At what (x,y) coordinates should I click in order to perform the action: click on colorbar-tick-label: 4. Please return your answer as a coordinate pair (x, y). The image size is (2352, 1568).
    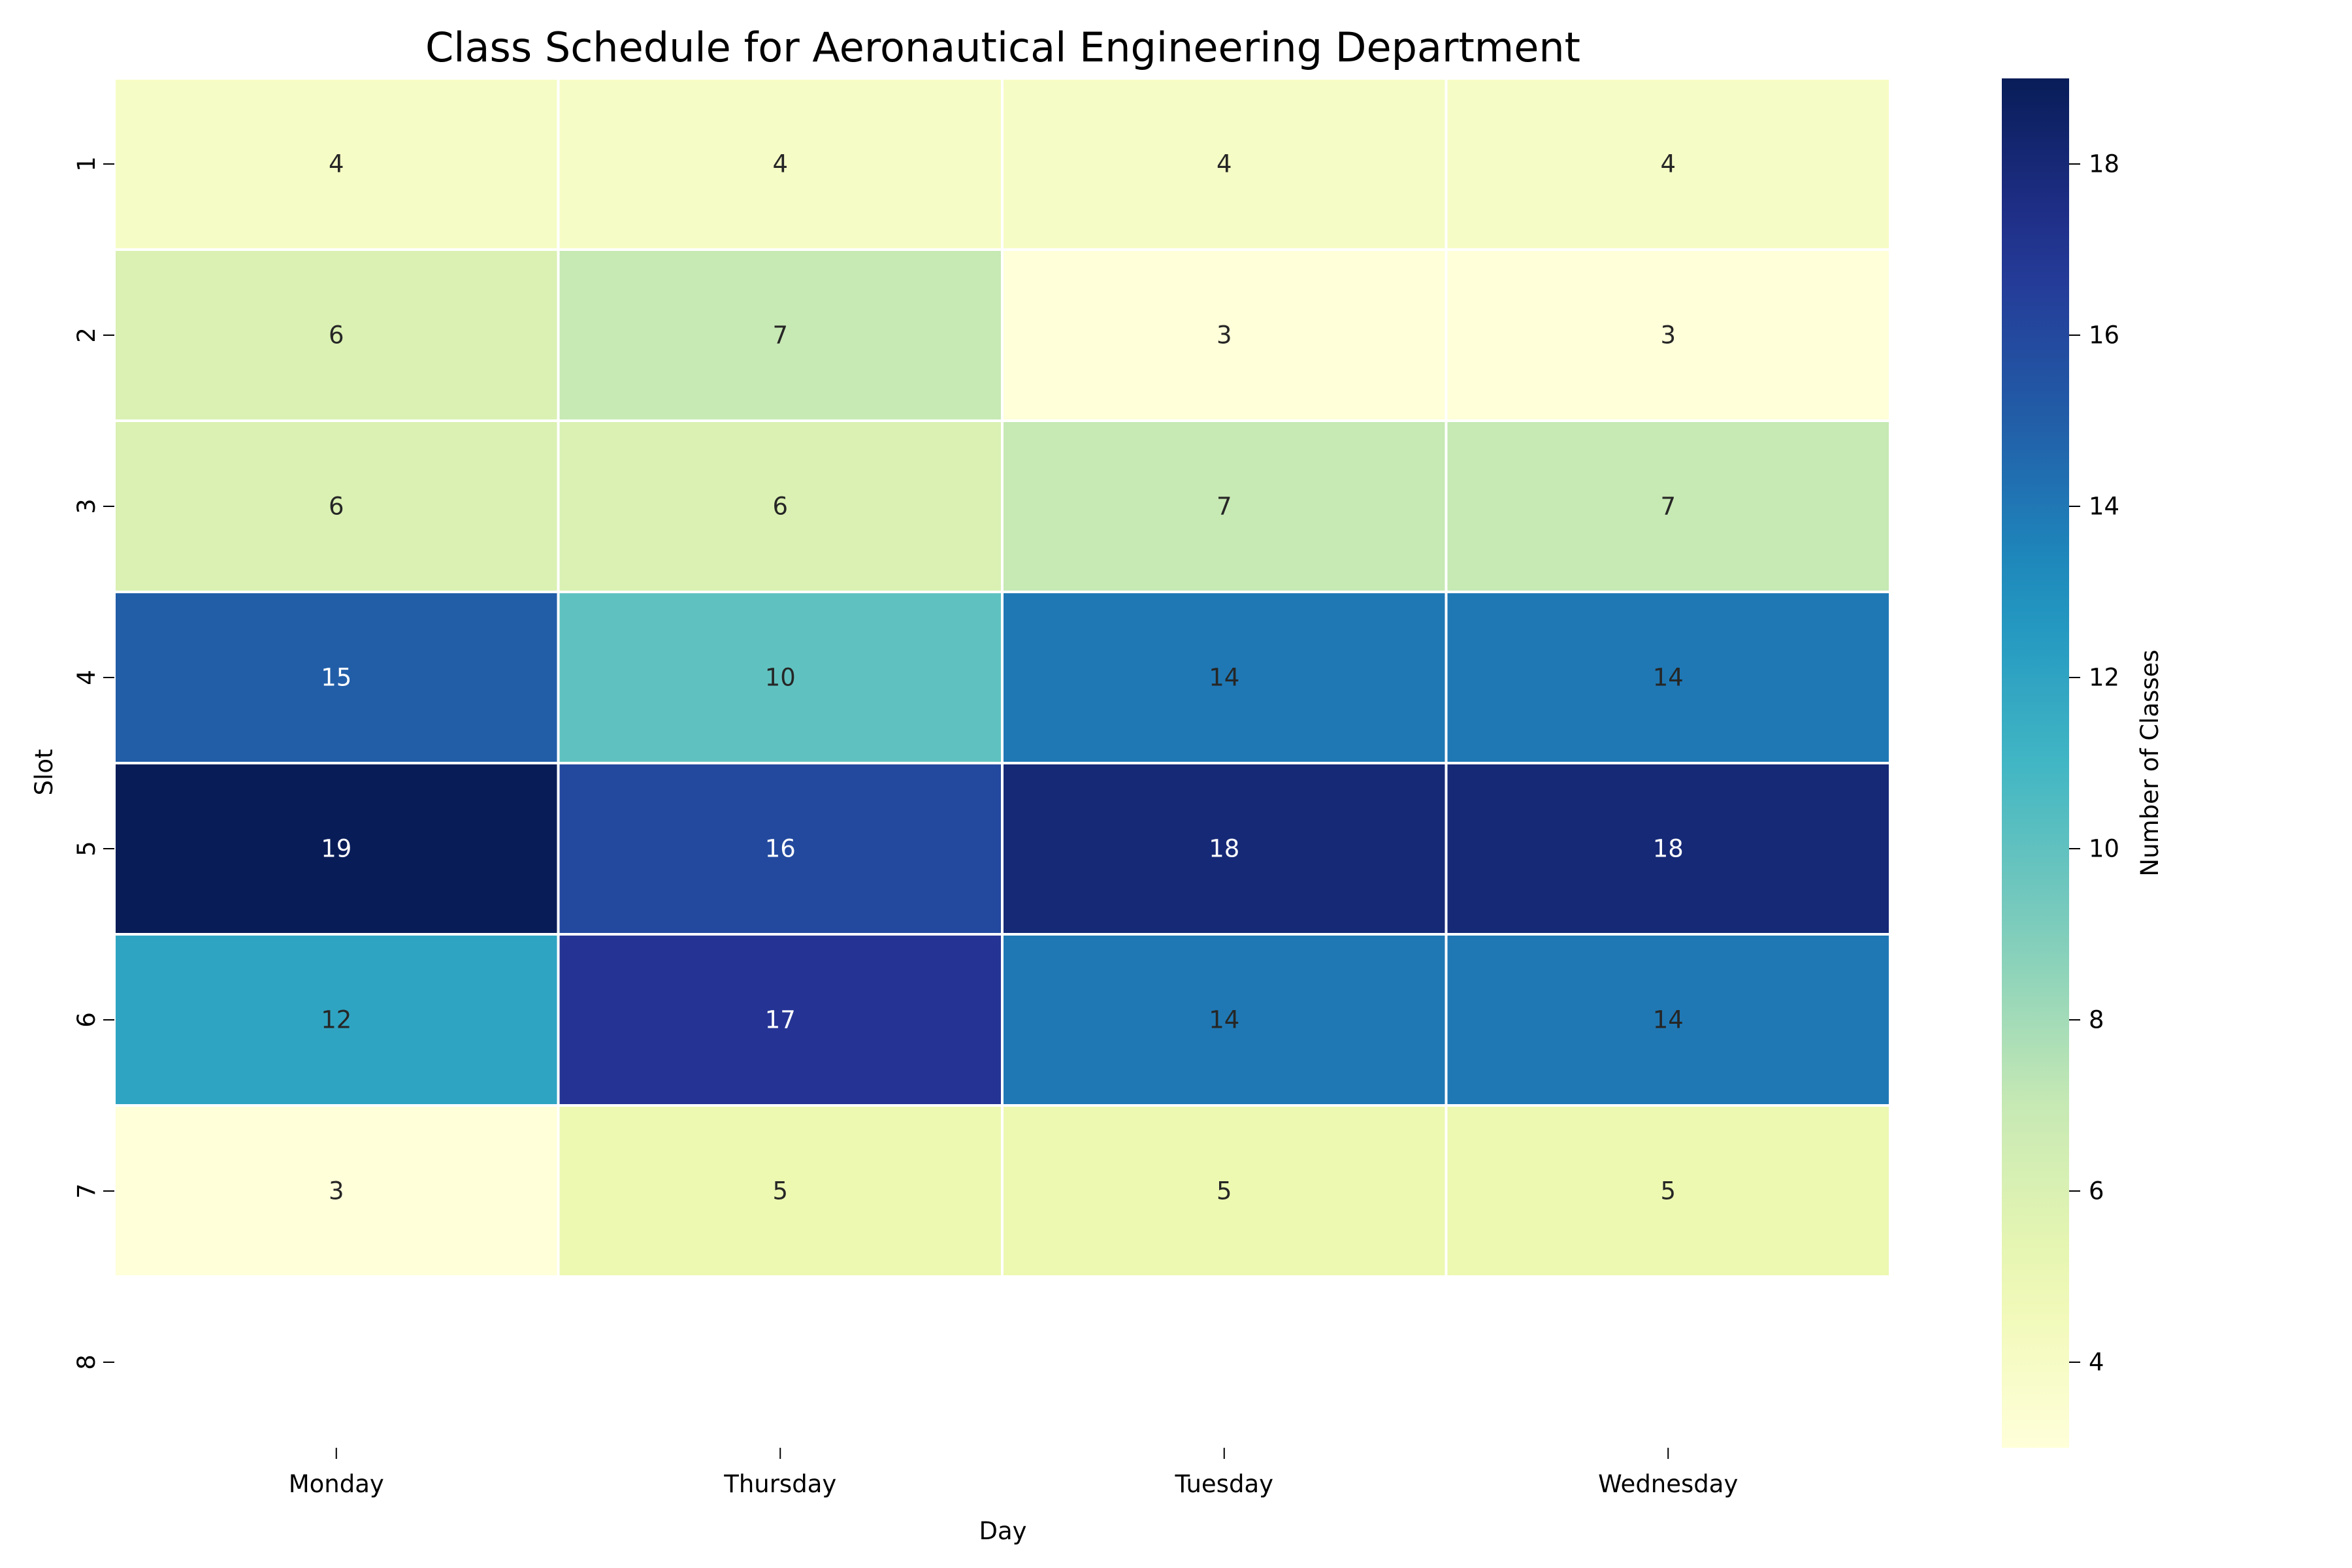
    Looking at the image, I should click on (2096, 1362).